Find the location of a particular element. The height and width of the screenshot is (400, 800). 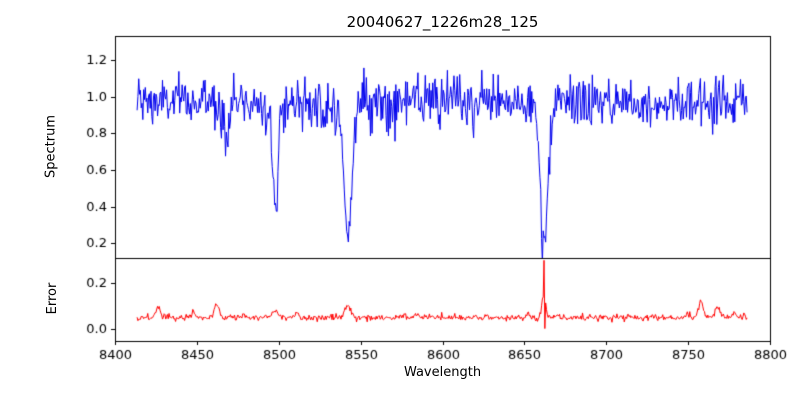

chart-title: 20040627_1226m28_125 is located at coordinates (442, 22).